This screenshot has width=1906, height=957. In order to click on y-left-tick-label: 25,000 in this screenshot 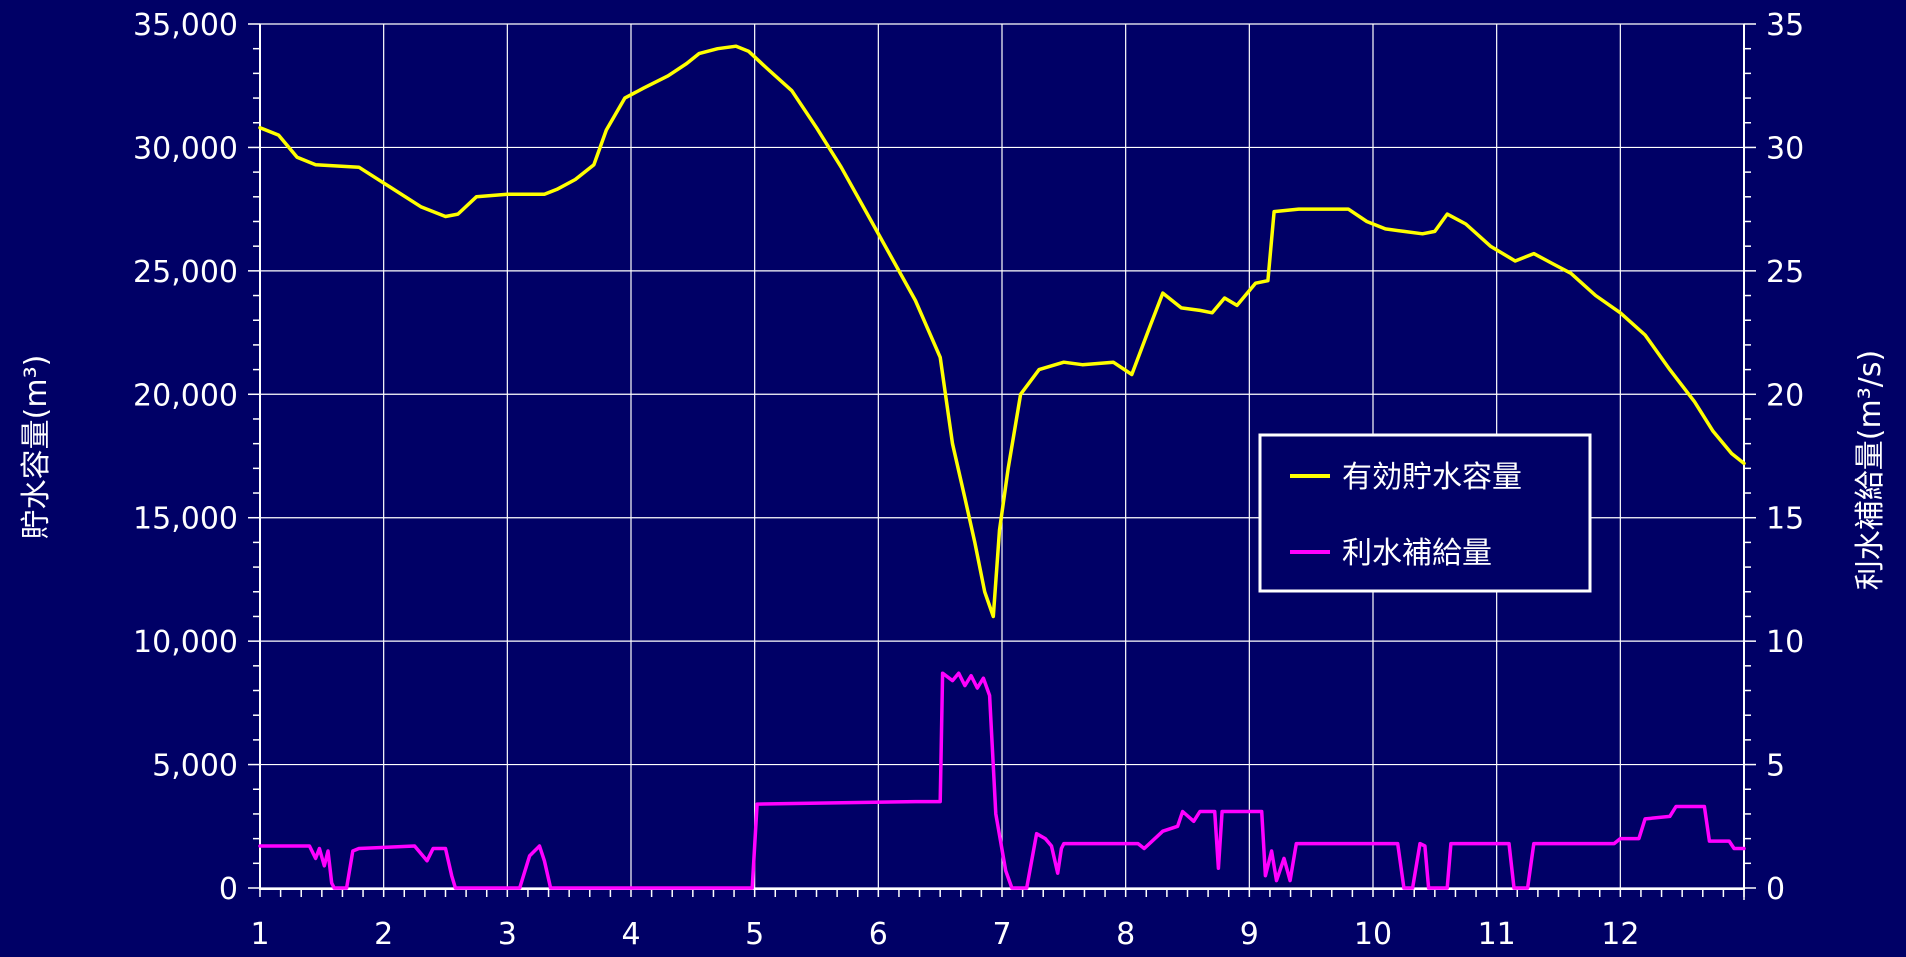, I will do `click(185, 272)`.